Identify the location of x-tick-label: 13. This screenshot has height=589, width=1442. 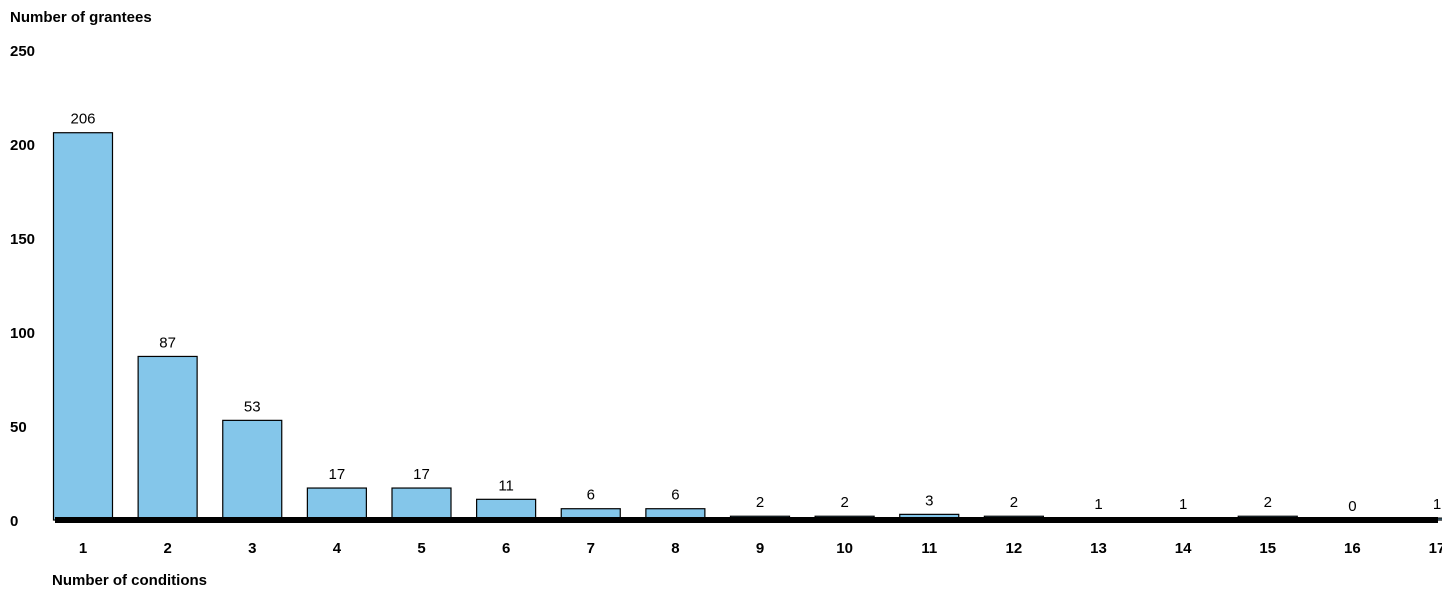
(1098, 548).